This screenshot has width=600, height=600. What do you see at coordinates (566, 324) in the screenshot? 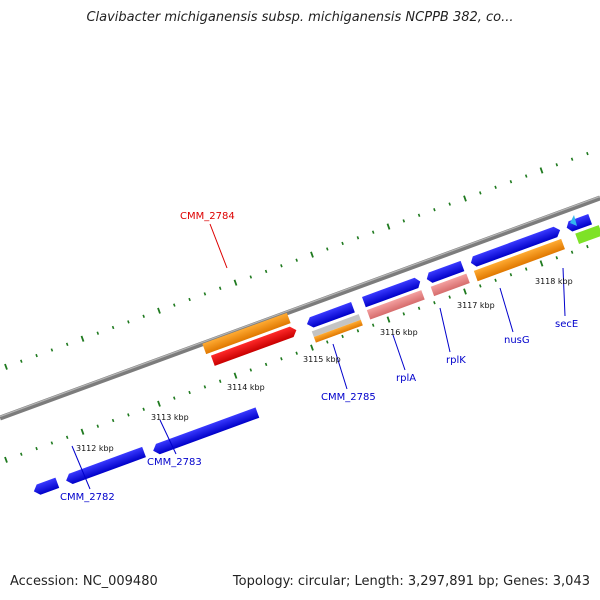
I see `gene-label-sece: secE` at bounding box center [566, 324].